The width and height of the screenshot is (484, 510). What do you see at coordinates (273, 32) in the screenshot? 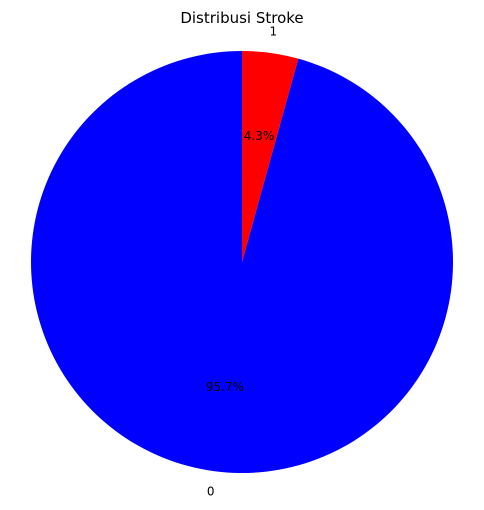
I see `slice-label-1: 1` at bounding box center [273, 32].